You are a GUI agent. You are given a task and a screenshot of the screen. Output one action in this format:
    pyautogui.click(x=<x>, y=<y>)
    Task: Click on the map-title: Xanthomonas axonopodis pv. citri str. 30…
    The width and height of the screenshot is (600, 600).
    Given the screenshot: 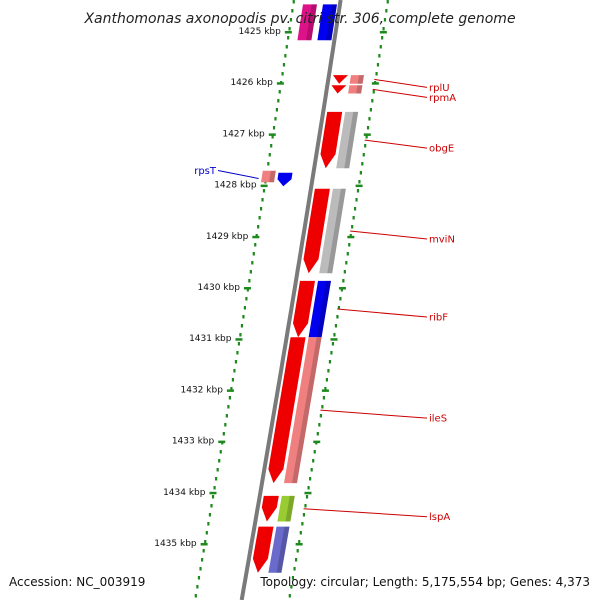 What is the action you would take?
    pyautogui.click(x=299, y=19)
    